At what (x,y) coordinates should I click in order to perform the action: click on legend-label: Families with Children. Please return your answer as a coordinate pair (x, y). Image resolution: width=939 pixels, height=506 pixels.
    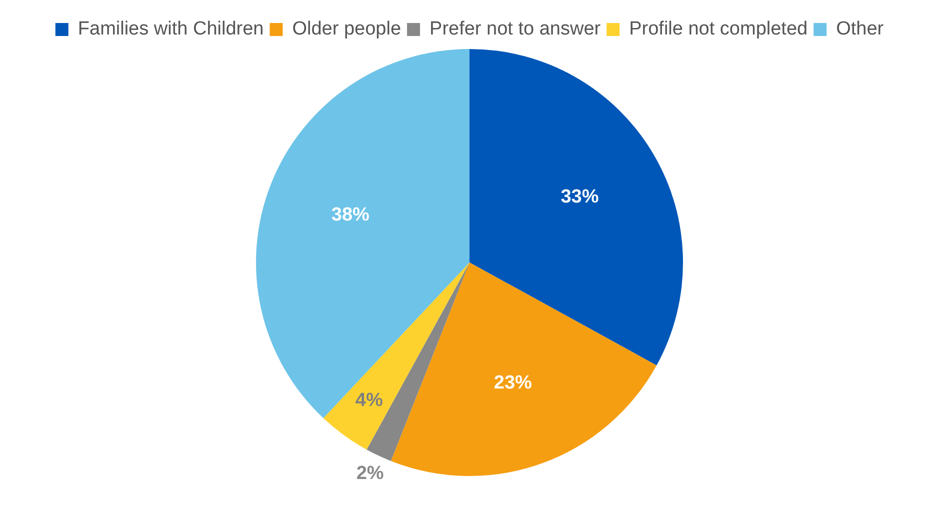
    Looking at the image, I should click on (171, 29).